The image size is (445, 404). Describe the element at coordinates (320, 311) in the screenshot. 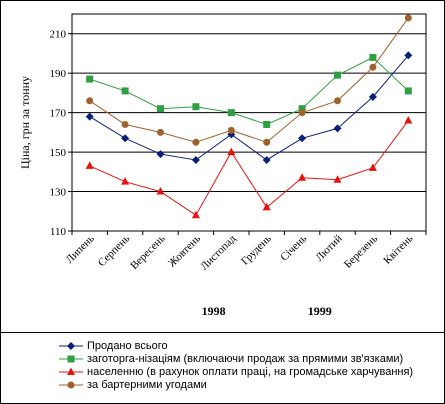

I see `year-label: 1999` at that location.